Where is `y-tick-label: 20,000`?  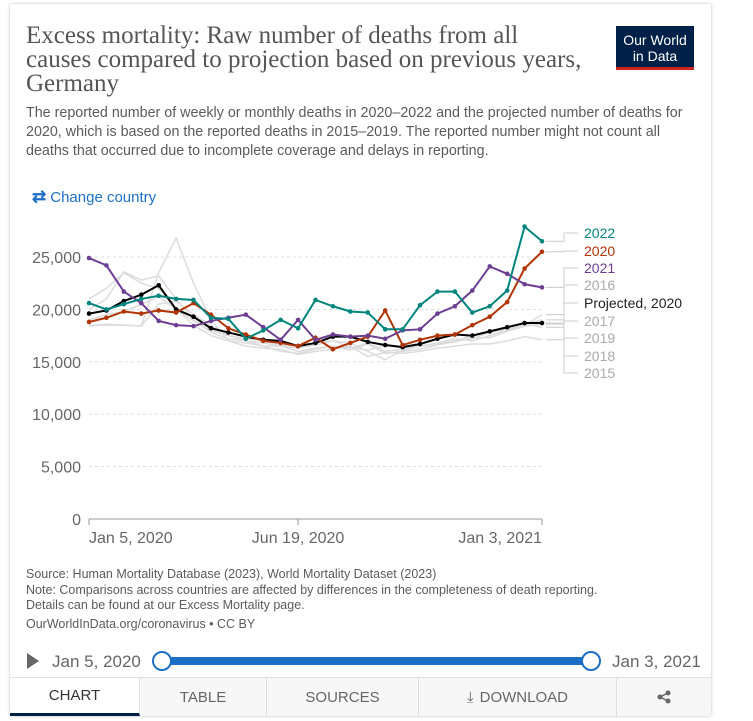
y-tick-label: 20,000 is located at coordinates (56, 310).